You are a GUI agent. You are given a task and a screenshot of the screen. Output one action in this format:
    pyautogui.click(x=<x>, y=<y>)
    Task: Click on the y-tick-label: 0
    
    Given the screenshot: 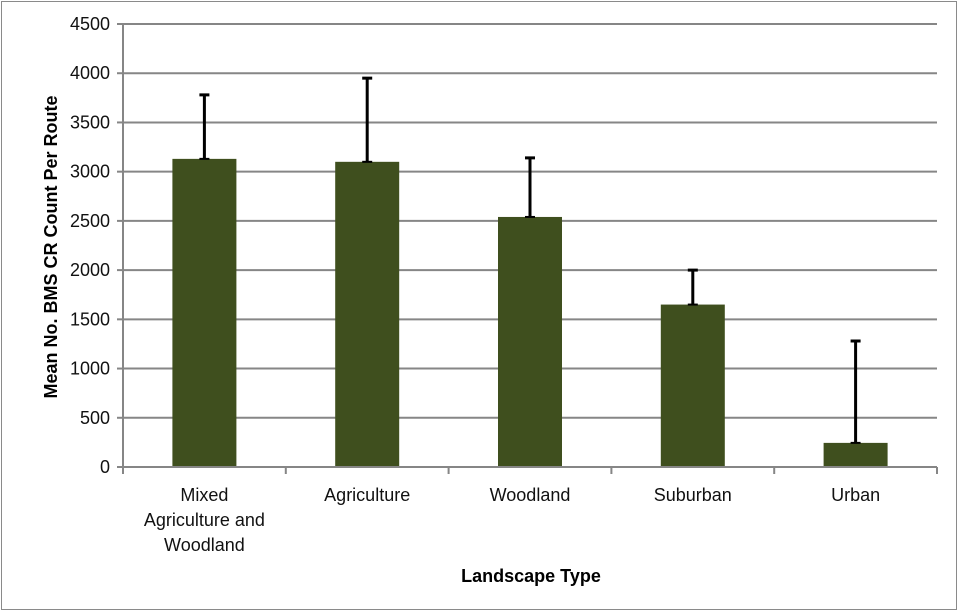 What is the action you would take?
    pyautogui.click(x=105, y=467)
    